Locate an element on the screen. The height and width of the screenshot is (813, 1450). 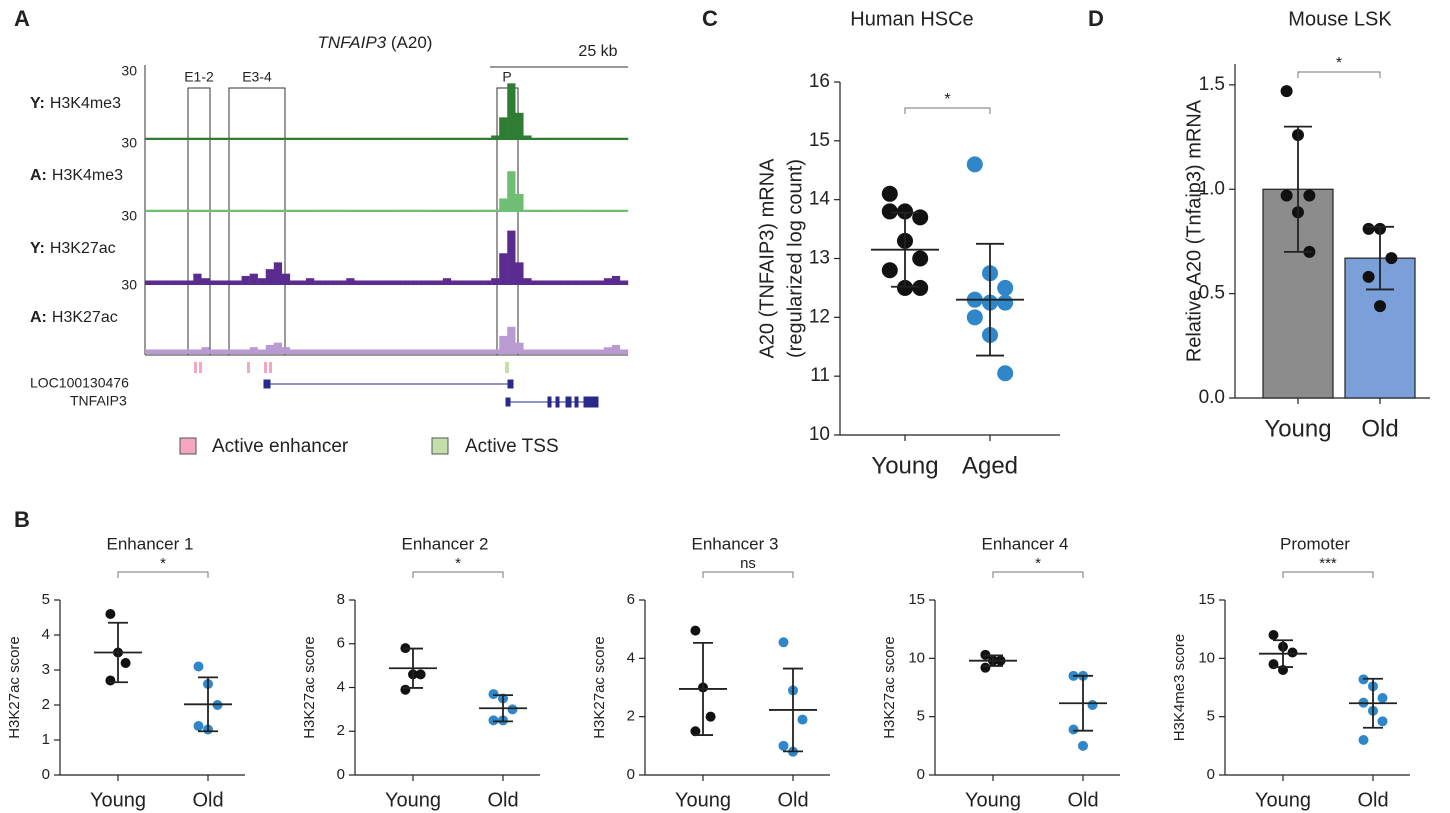
region-label: P is located at coordinates (506, 77).